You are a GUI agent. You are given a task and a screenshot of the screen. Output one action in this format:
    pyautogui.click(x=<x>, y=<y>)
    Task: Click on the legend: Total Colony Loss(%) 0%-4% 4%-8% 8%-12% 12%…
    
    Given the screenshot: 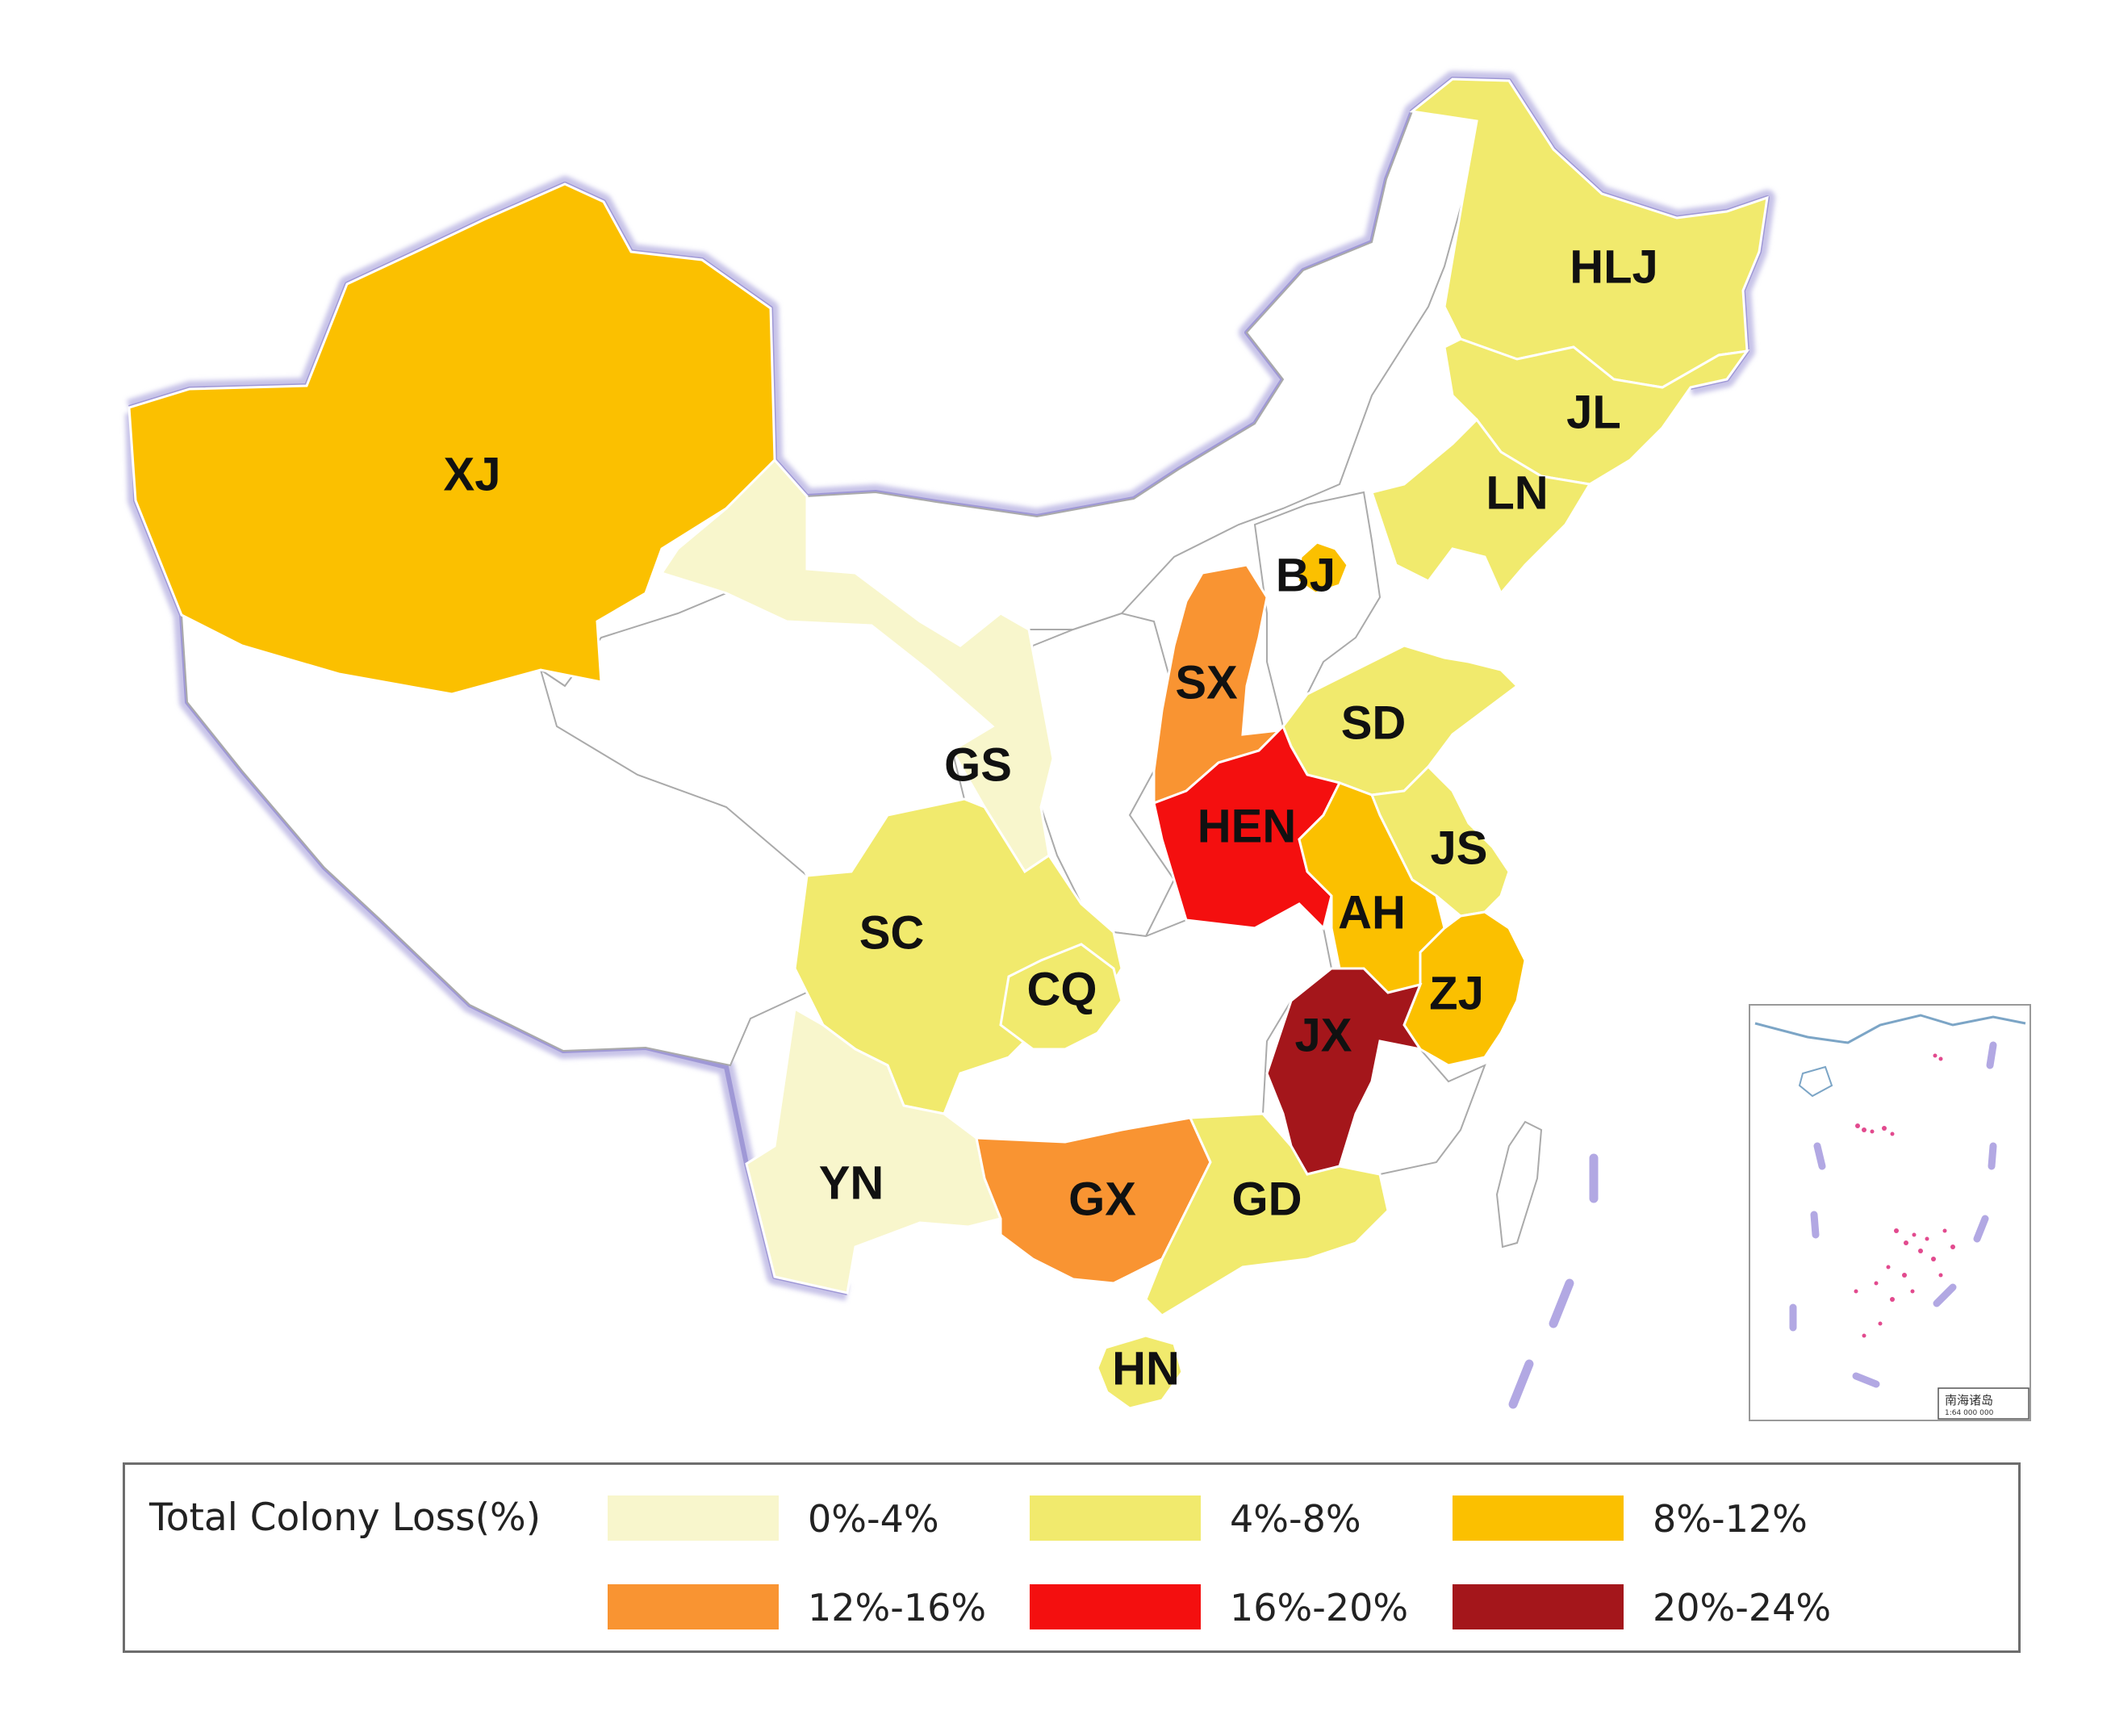 What is the action you would take?
    pyautogui.click(x=1072, y=1558)
    